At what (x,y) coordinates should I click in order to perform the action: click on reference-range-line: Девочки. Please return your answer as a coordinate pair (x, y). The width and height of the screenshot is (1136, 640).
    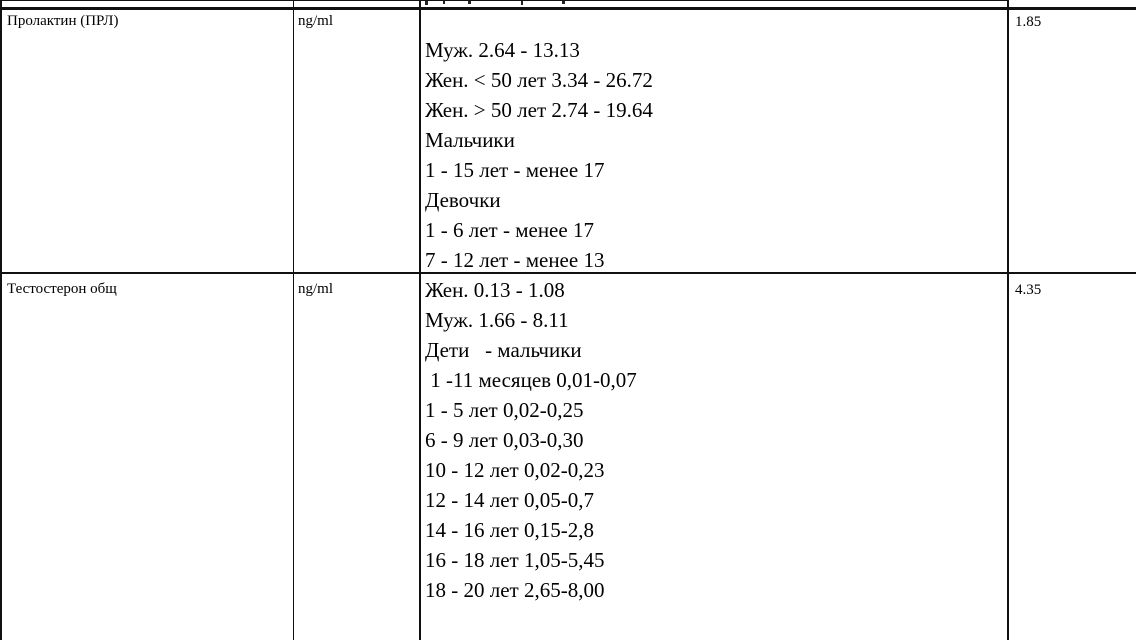
    Looking at the image, I should click on (463, 200).